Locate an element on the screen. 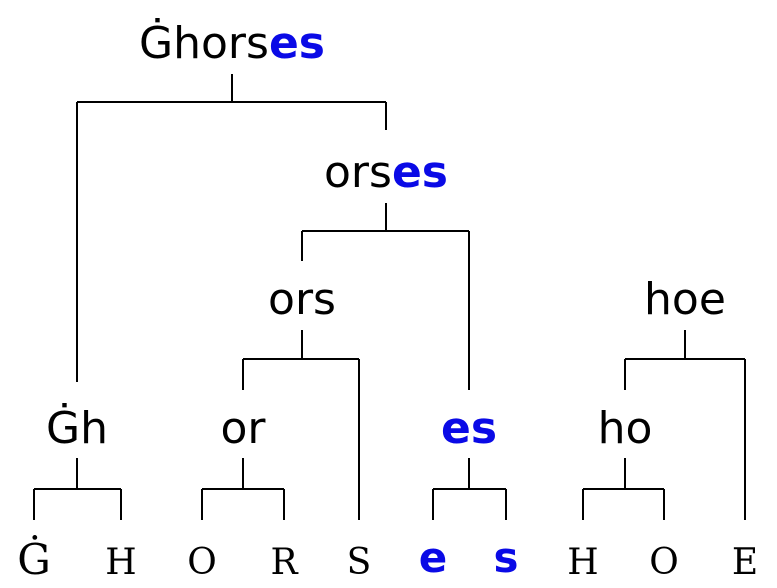 Image resolution: width=777 pixels, height=588 pixels. leaf-4: S is located at coordinates (359, 562).